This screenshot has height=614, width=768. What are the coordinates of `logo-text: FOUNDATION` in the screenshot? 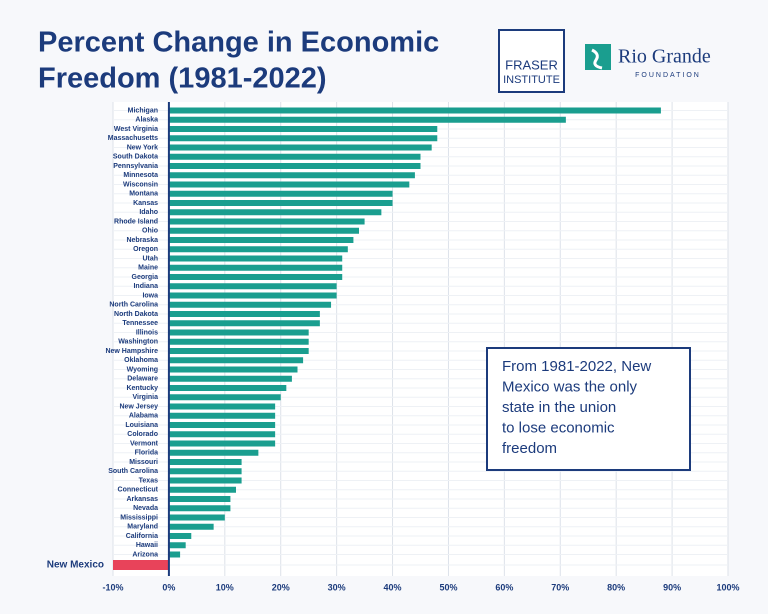 It's located at (668, 75).